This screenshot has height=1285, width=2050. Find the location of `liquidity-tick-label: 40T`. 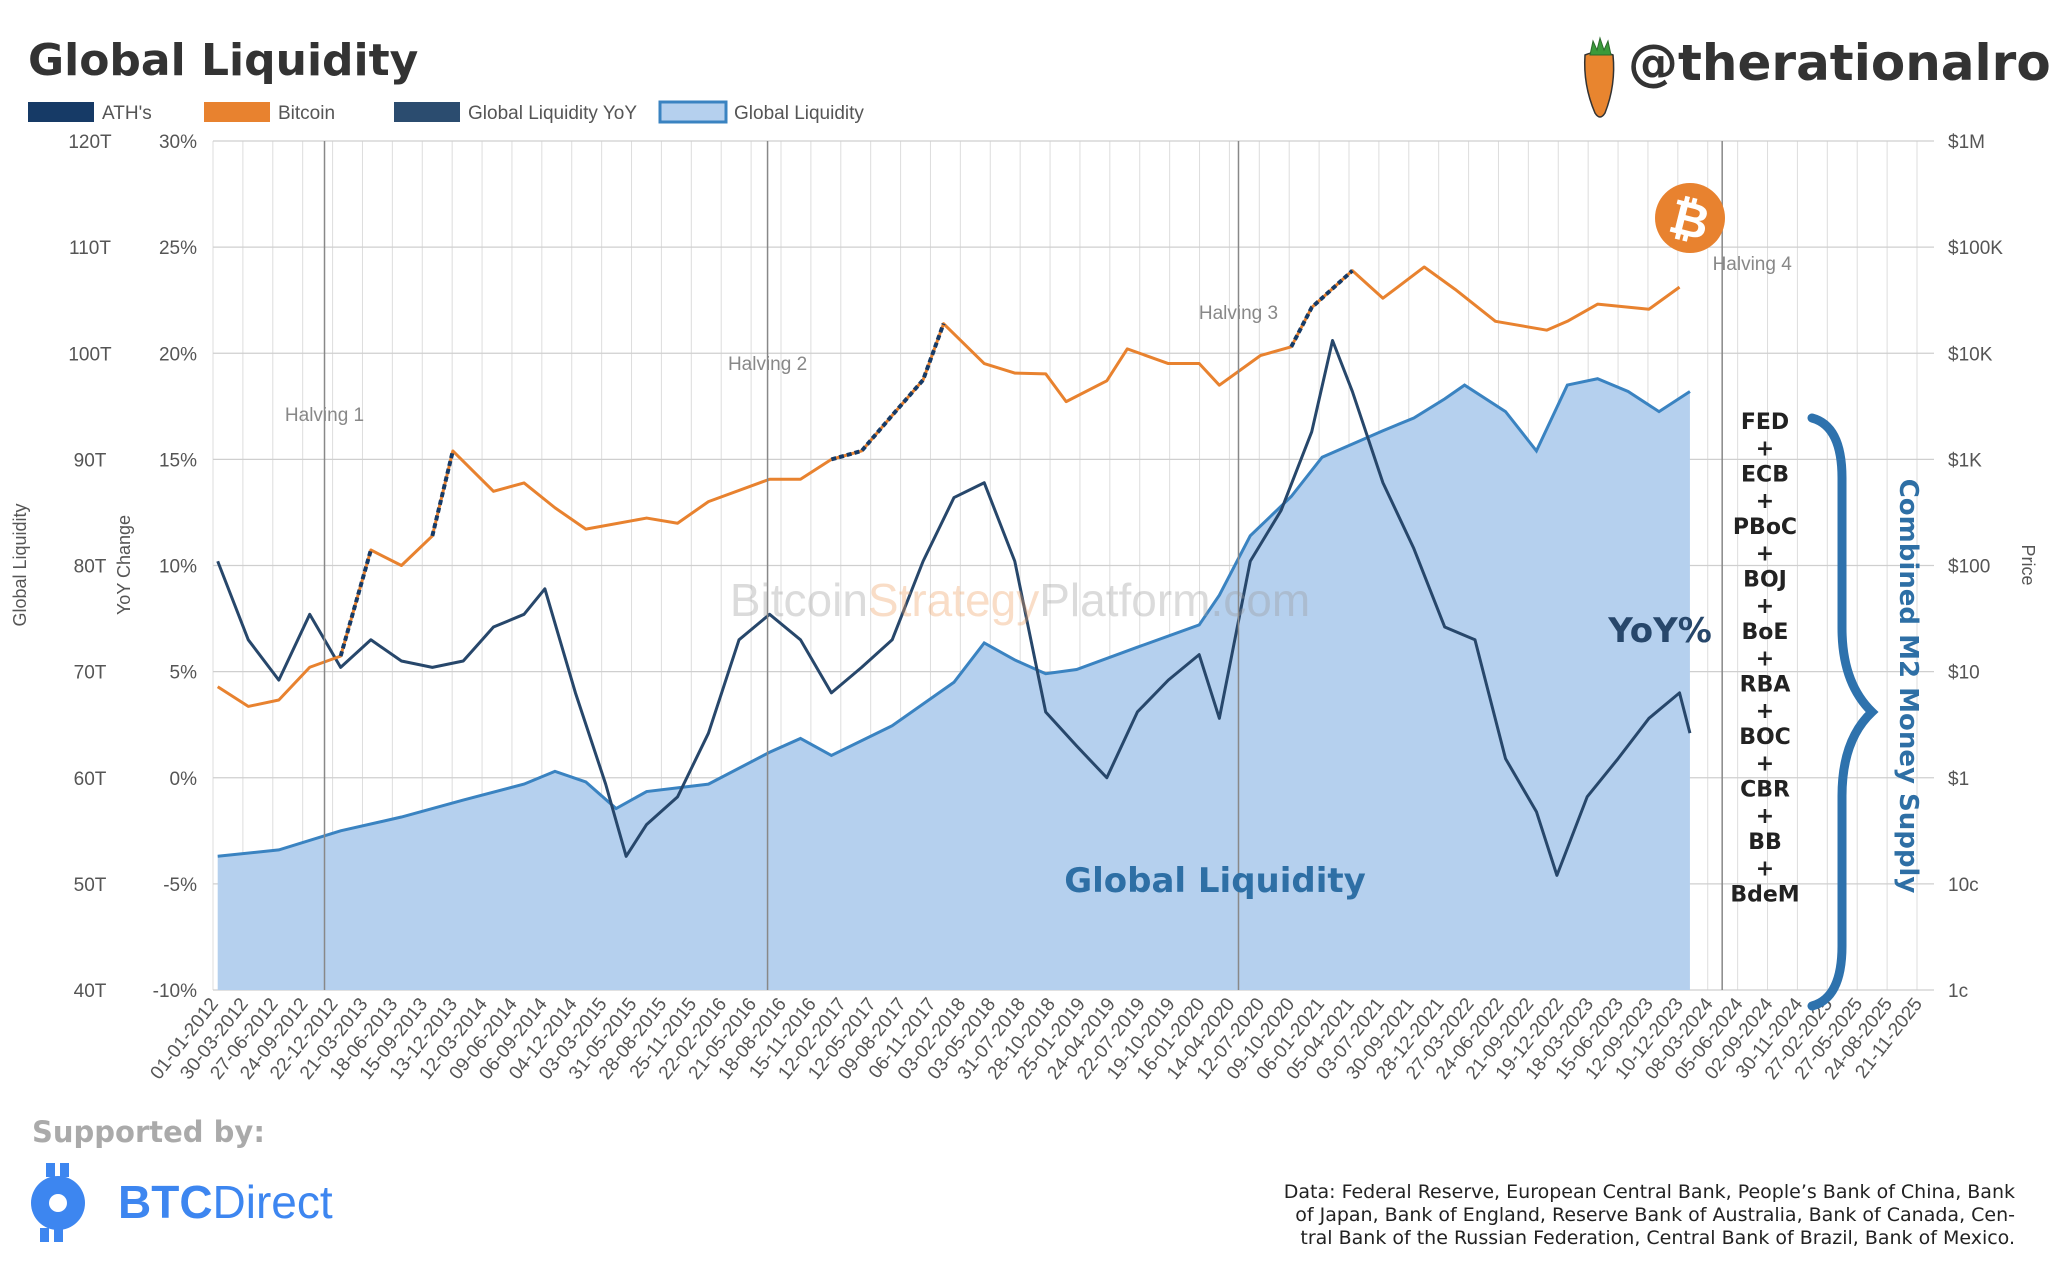

liquidity-tick-label: 40T is located at coordinates (90, 991).